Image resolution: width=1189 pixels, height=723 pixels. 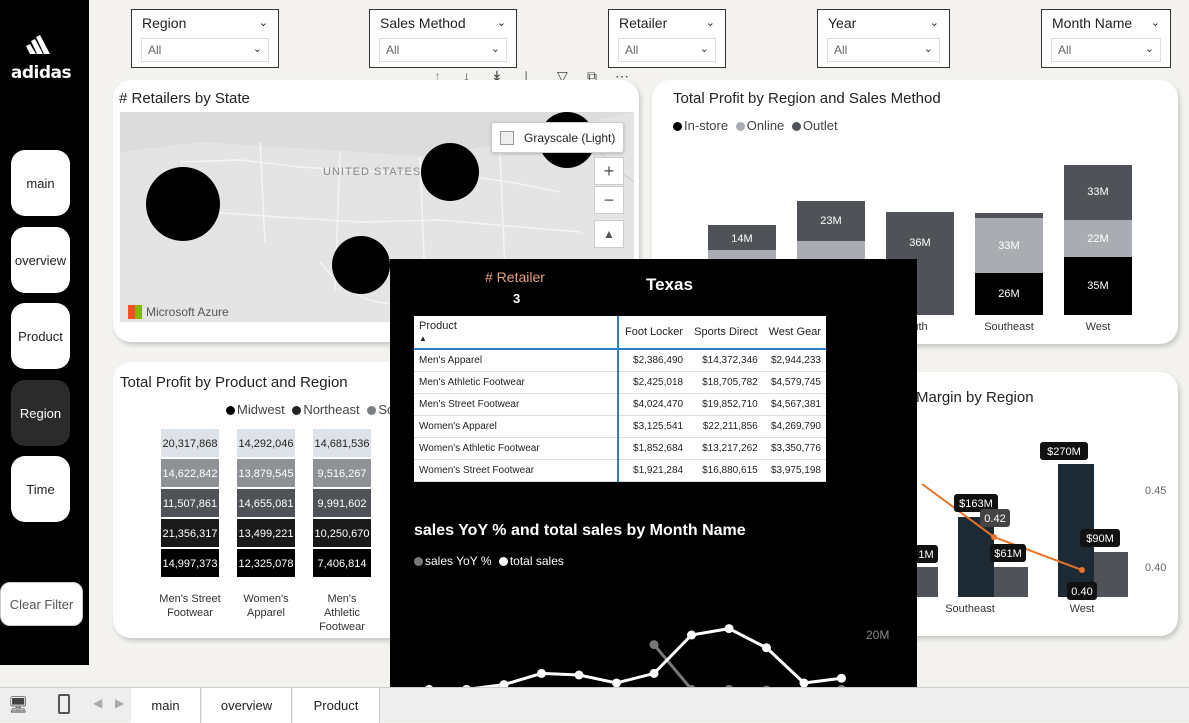 I want to click on tab-product: Product, so click(x=336, y=705).